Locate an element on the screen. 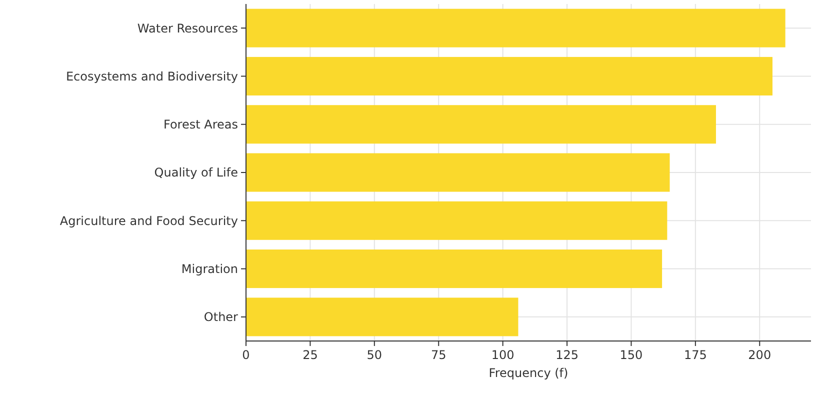 This screenshot has width=815, height=401. x-tick-label: 75 is located at coordinates (438, 355).